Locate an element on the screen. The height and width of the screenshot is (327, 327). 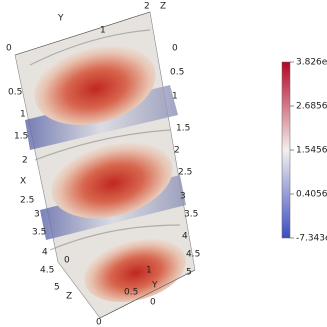
colorbar-label: 1.5456 is located at coordinates (311, 151).